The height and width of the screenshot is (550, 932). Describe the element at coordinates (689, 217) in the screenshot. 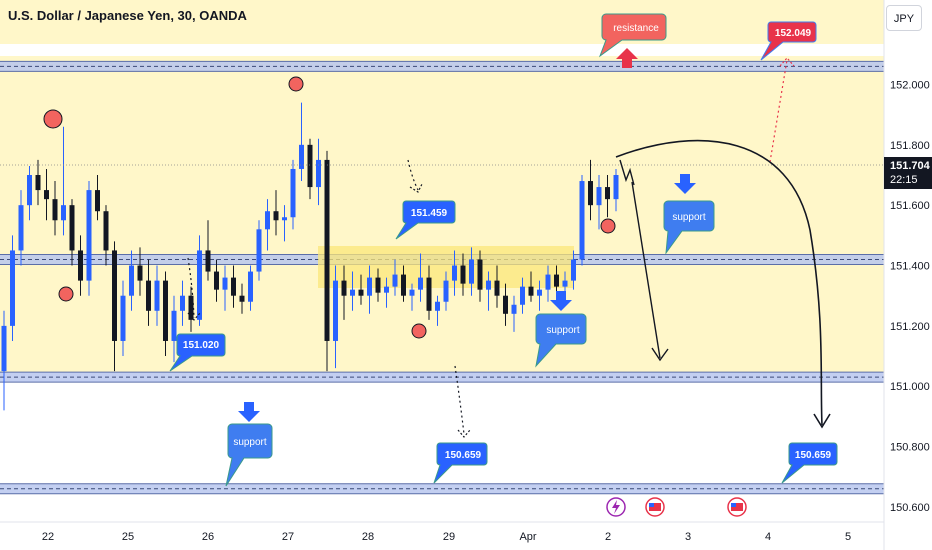

I see `callout-label: support` at that location.